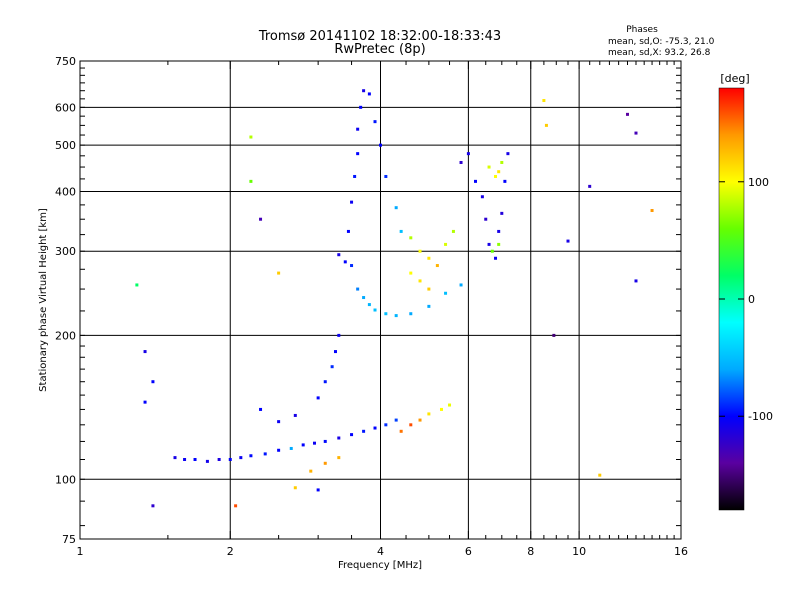  Describe the element at coordinates (65, 191) in the screenshot. I see `y-tick-label: 400` at that location.